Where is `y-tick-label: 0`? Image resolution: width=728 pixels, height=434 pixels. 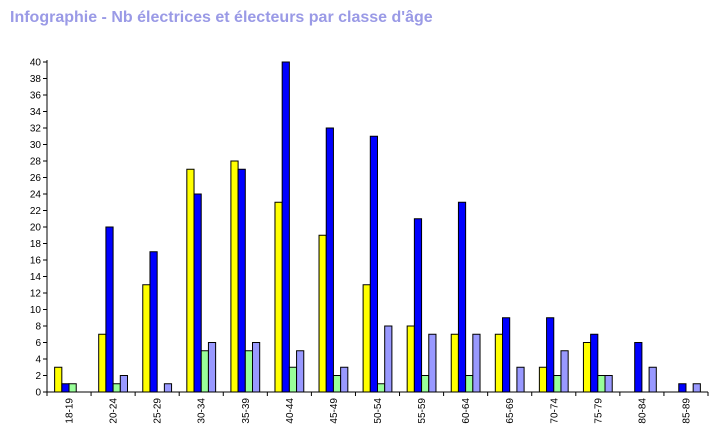
y-tick-label: 0 is located at coordinates (38, 393).